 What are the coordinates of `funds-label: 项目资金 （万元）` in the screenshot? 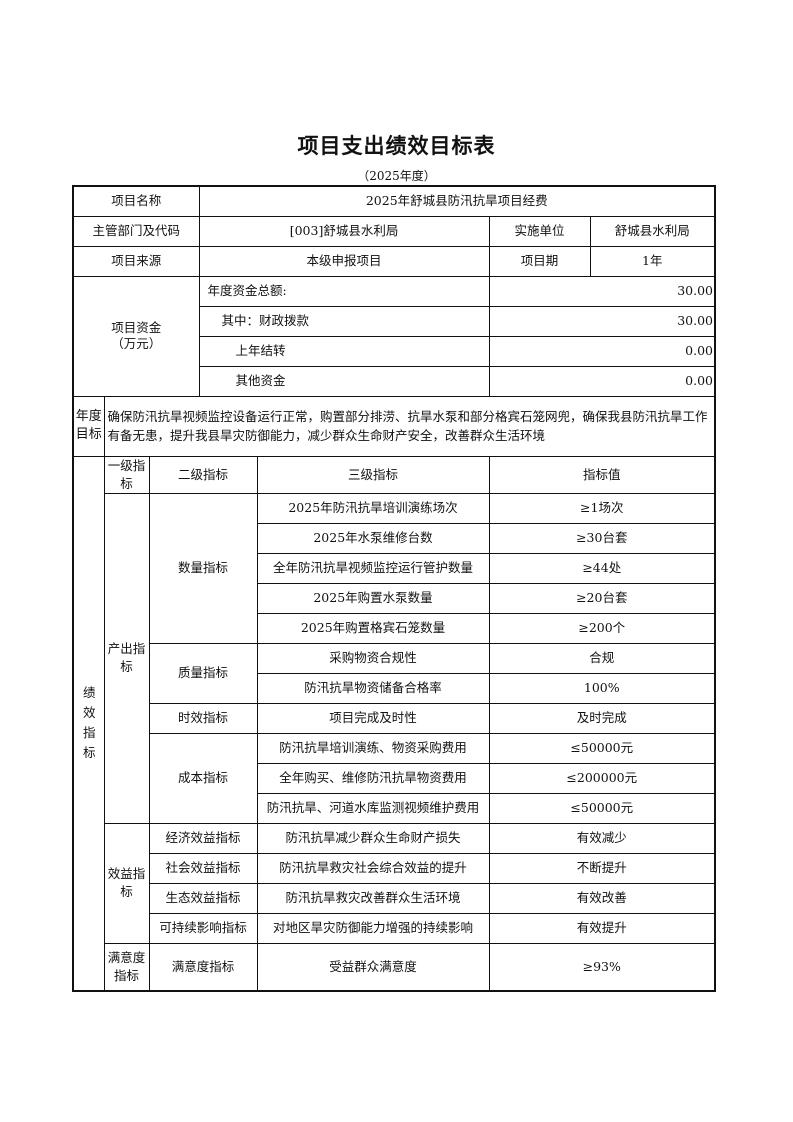 It's located at (136, 336).